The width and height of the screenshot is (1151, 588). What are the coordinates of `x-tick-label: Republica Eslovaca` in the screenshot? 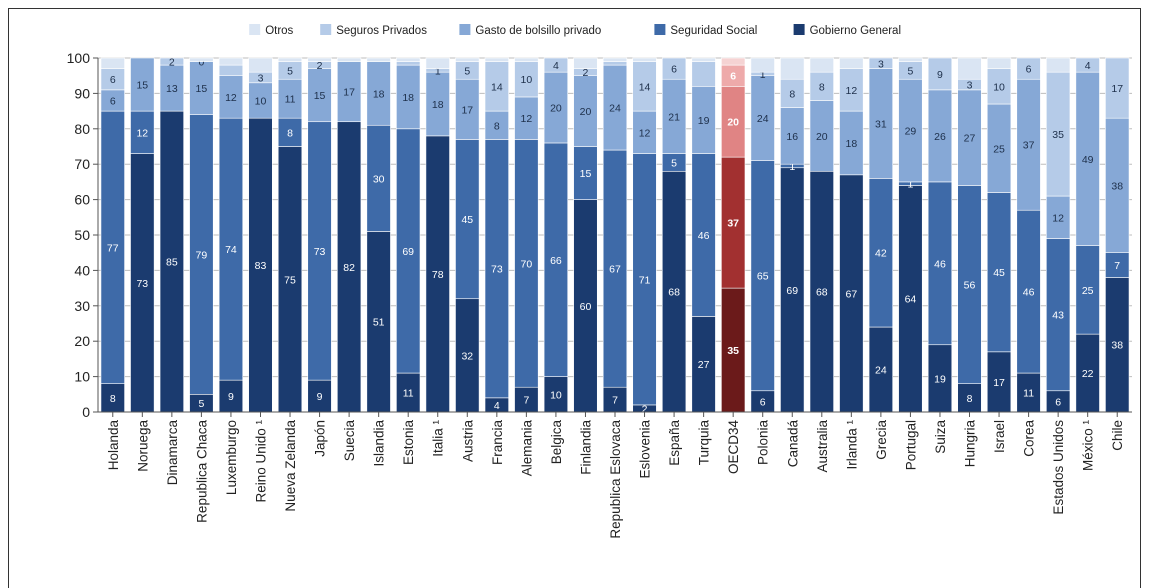 It's located at (615, 479).